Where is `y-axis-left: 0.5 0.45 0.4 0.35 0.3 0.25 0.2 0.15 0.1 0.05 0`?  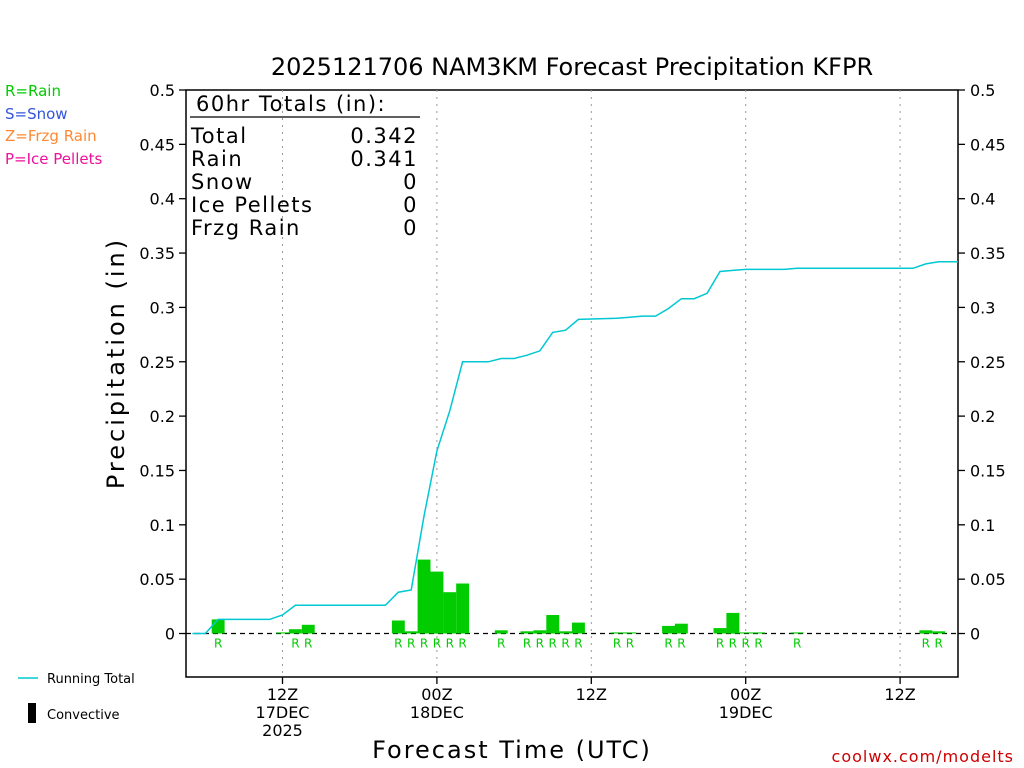 y-axis-left: 0.5 0.45 0.4 0.35 0.3 0.25 0.2 0.15 0.1 0.05 0 is located at coordinates (162, 362).